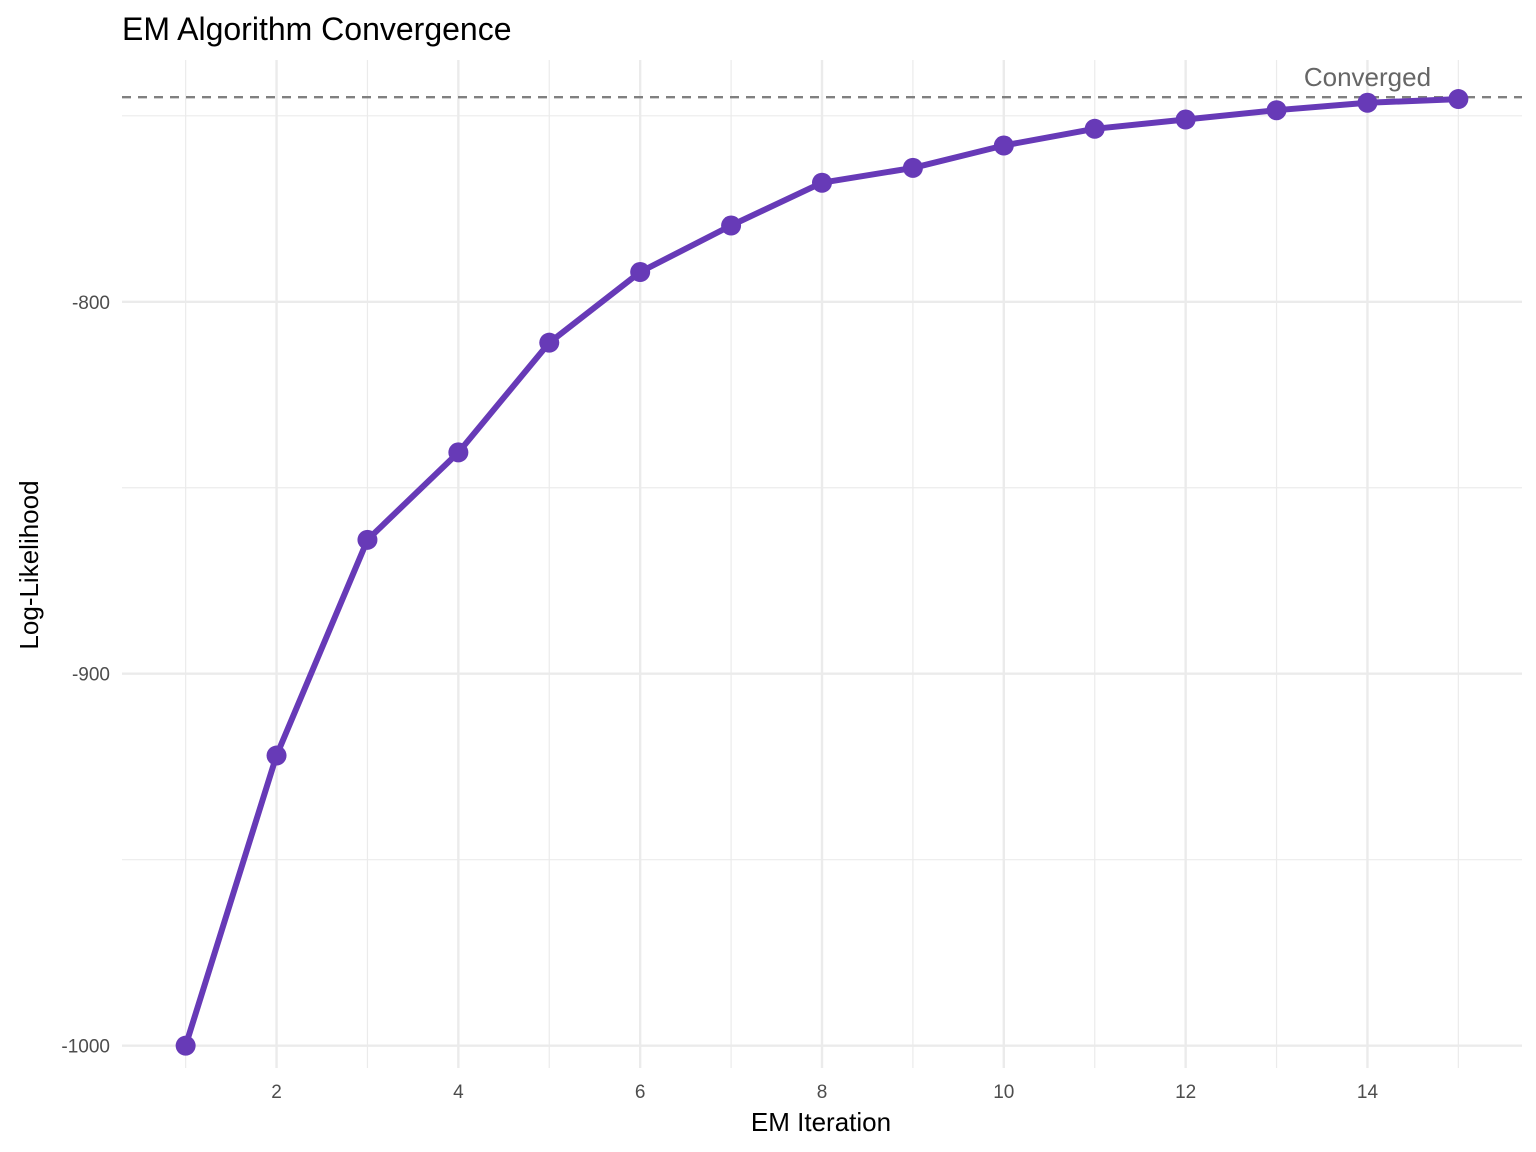 This screenshot has width=1536, height=1152. Describe the element at coordinates (85, 1047) in the screenshot. I see `y-tick-label: -1000` at that location.